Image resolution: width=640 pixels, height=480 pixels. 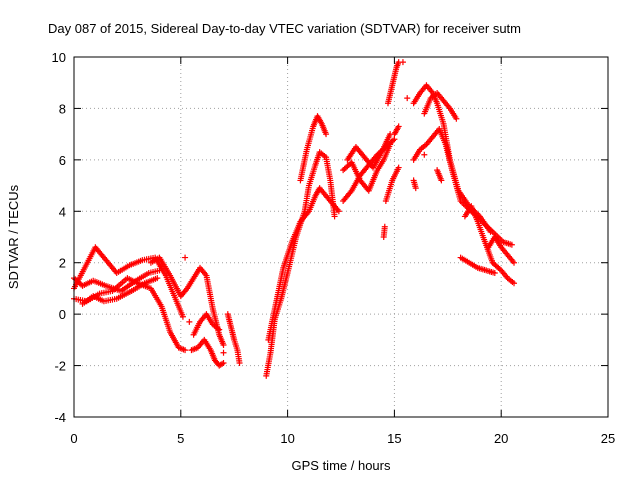 What do you see at coordinates (62, 314) in the screenshot?
I see `y-tick-label: 0` at bounding box center [62, 314].